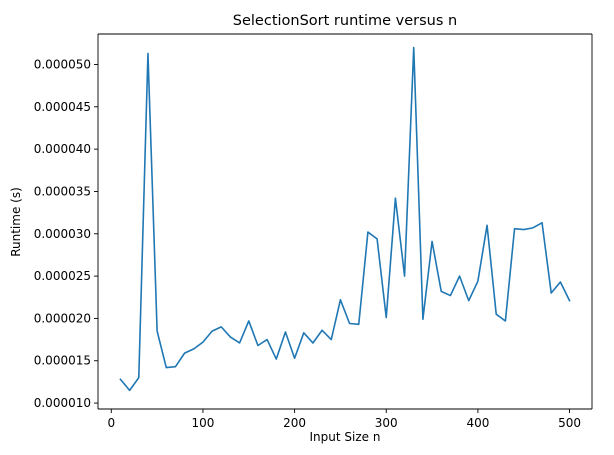  What do you see at coordinates (62, 191) in the screenshot?
I see `y-tick-label: 0.000035` at bounding box center [62, 191].